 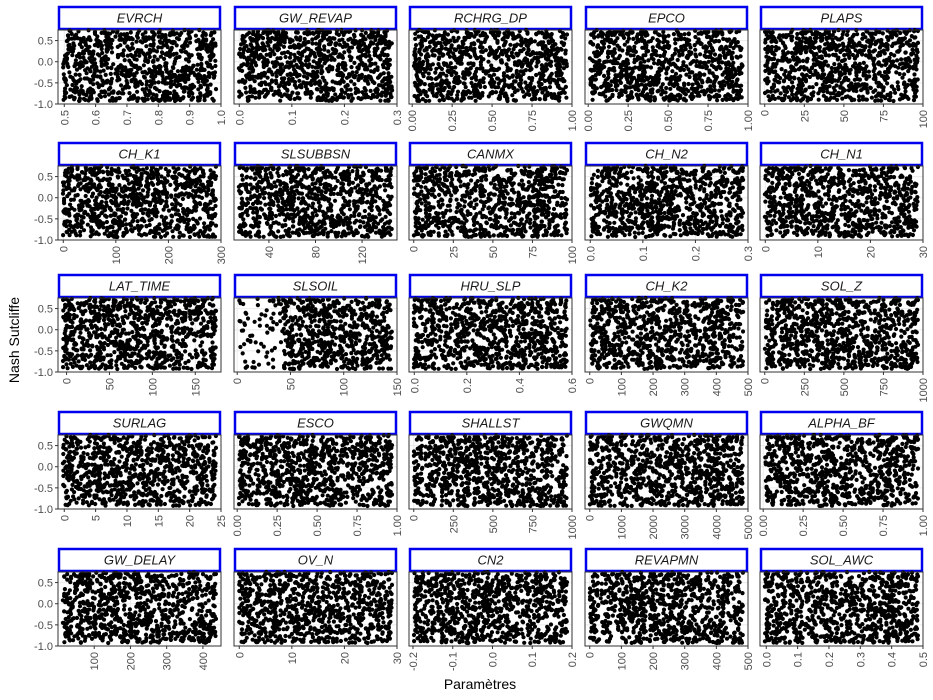 What do you see at coordinates (709, 120) in the screenshot?
I see `x-tick-label: 0.75` at bounding box center [709, 120].